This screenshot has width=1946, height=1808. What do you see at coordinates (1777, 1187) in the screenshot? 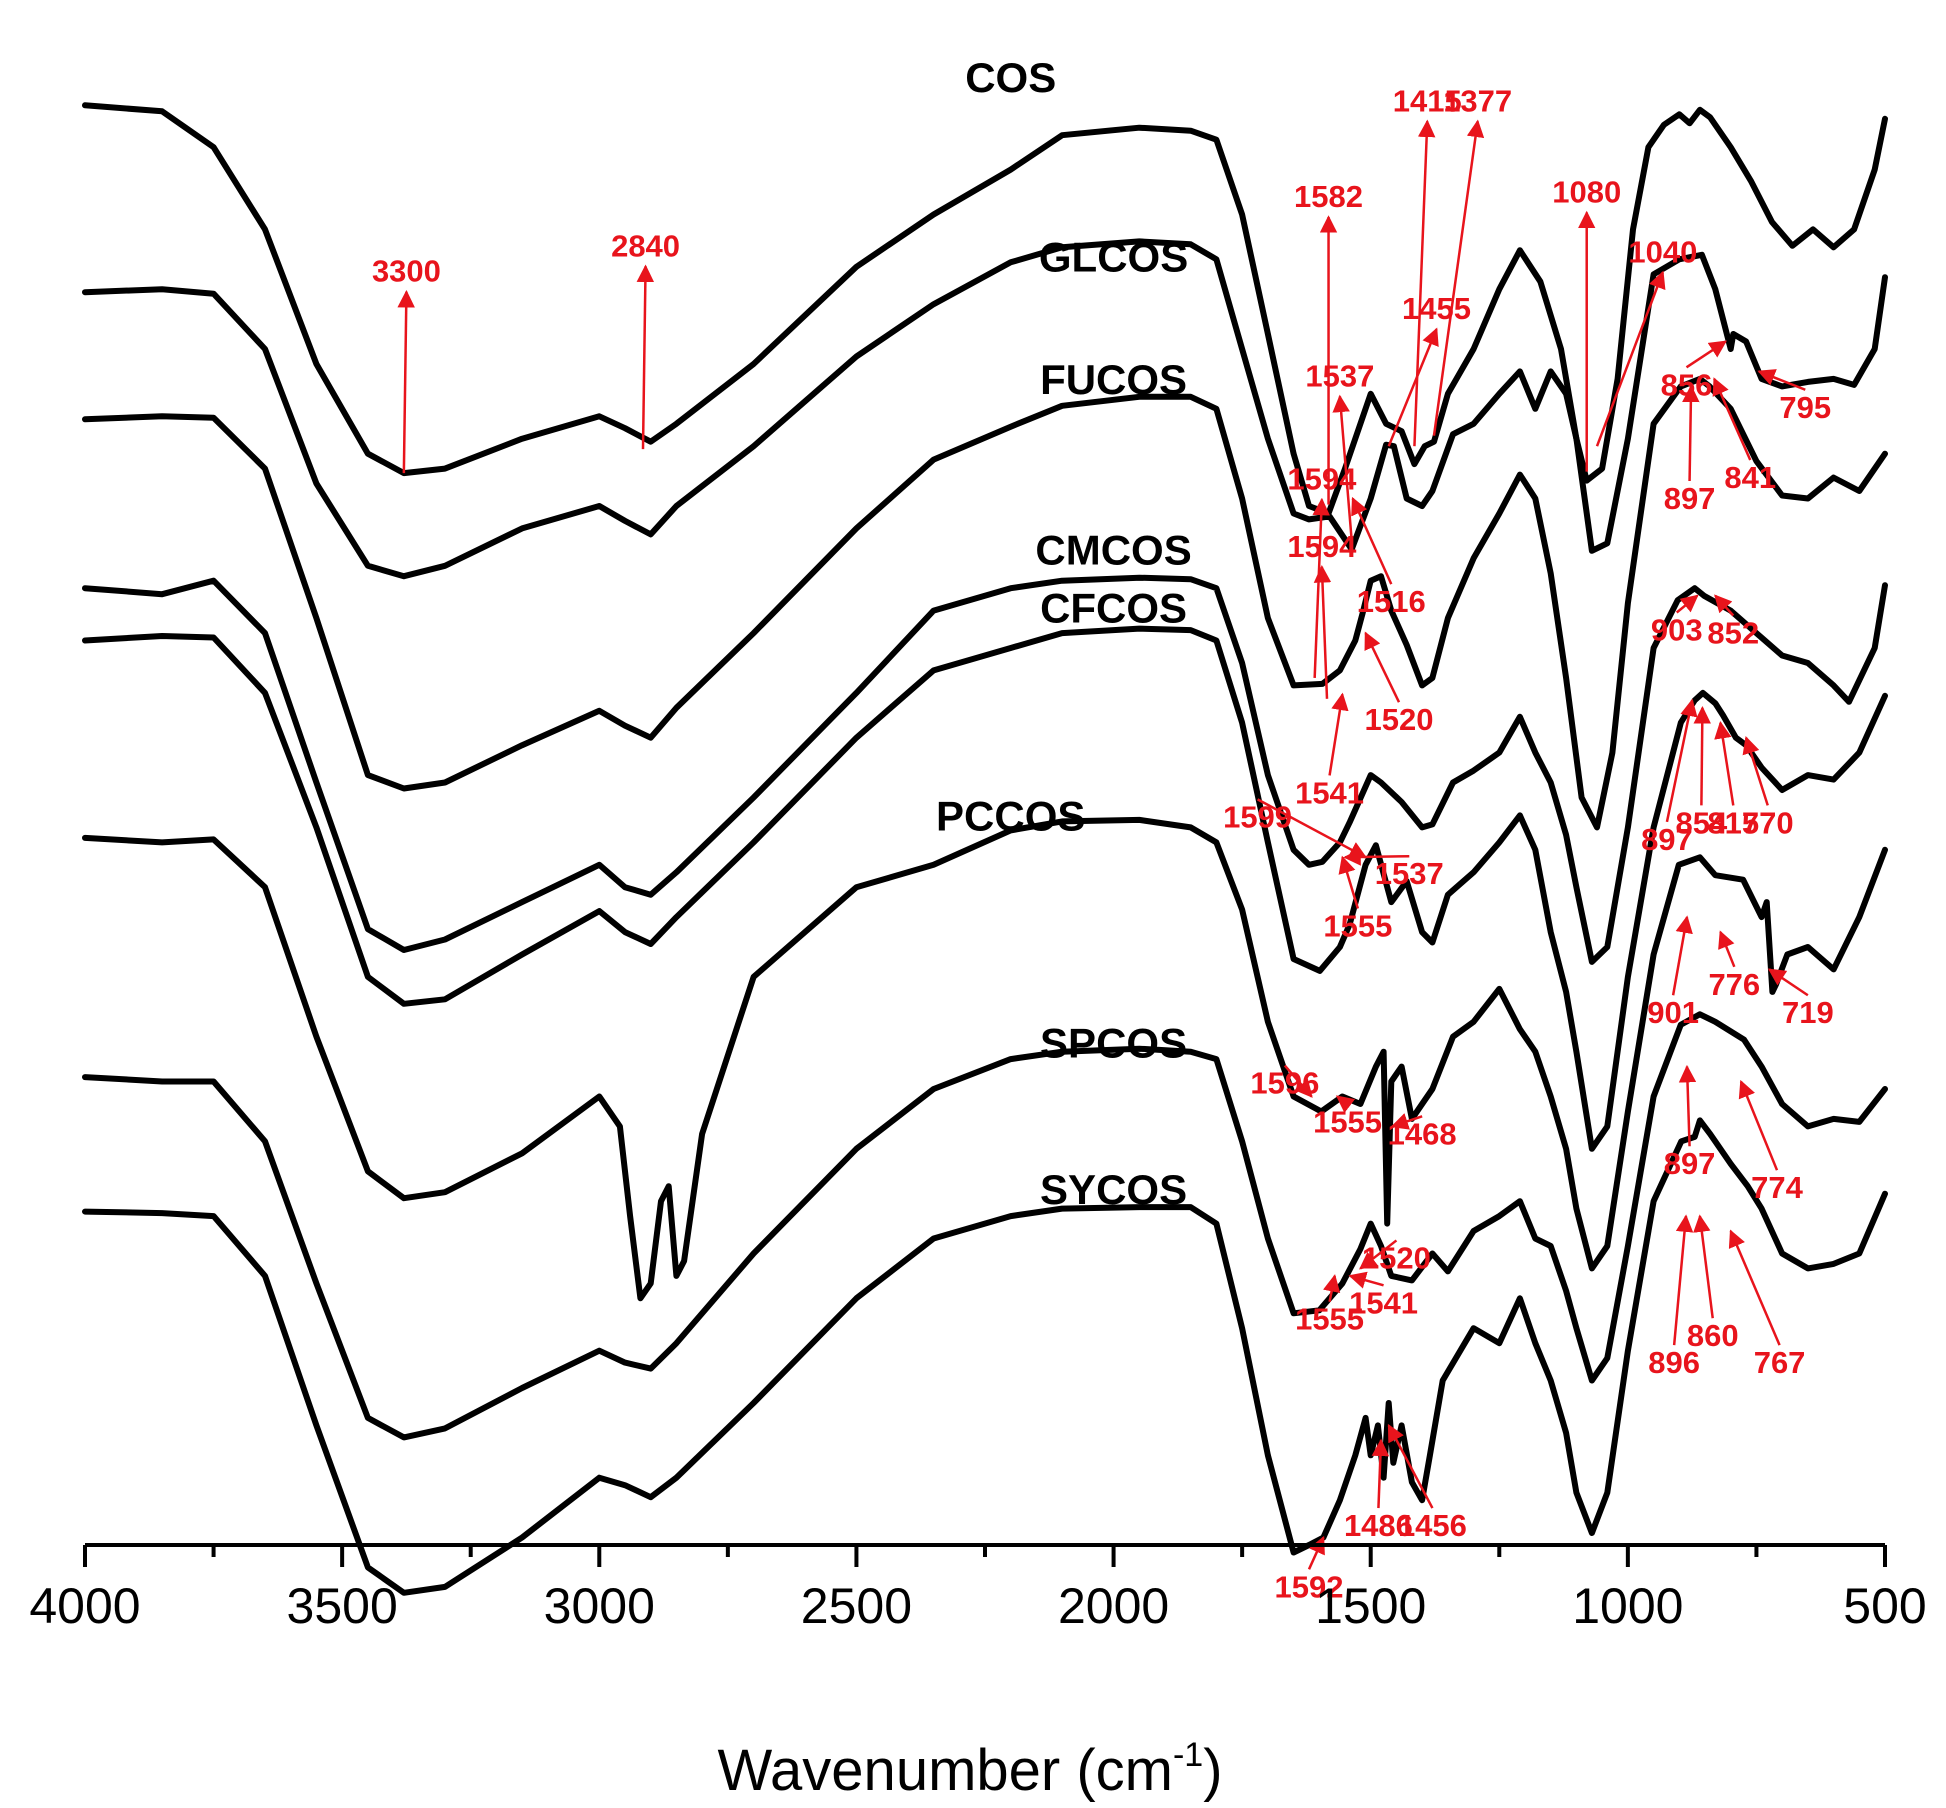
I see `peak-label: 774` at bounding box center [1777, 1187].